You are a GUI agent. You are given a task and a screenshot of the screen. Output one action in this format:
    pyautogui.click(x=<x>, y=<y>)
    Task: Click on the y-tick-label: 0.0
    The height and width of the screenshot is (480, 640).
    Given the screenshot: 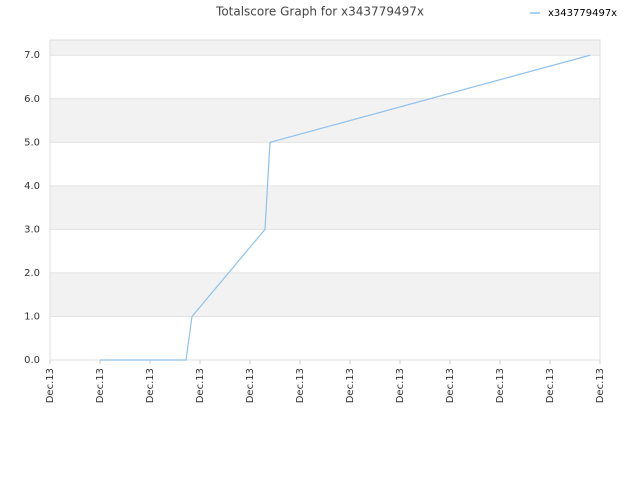 What is the action you would take?
    pyautogui.click(x=32, y=360)
    